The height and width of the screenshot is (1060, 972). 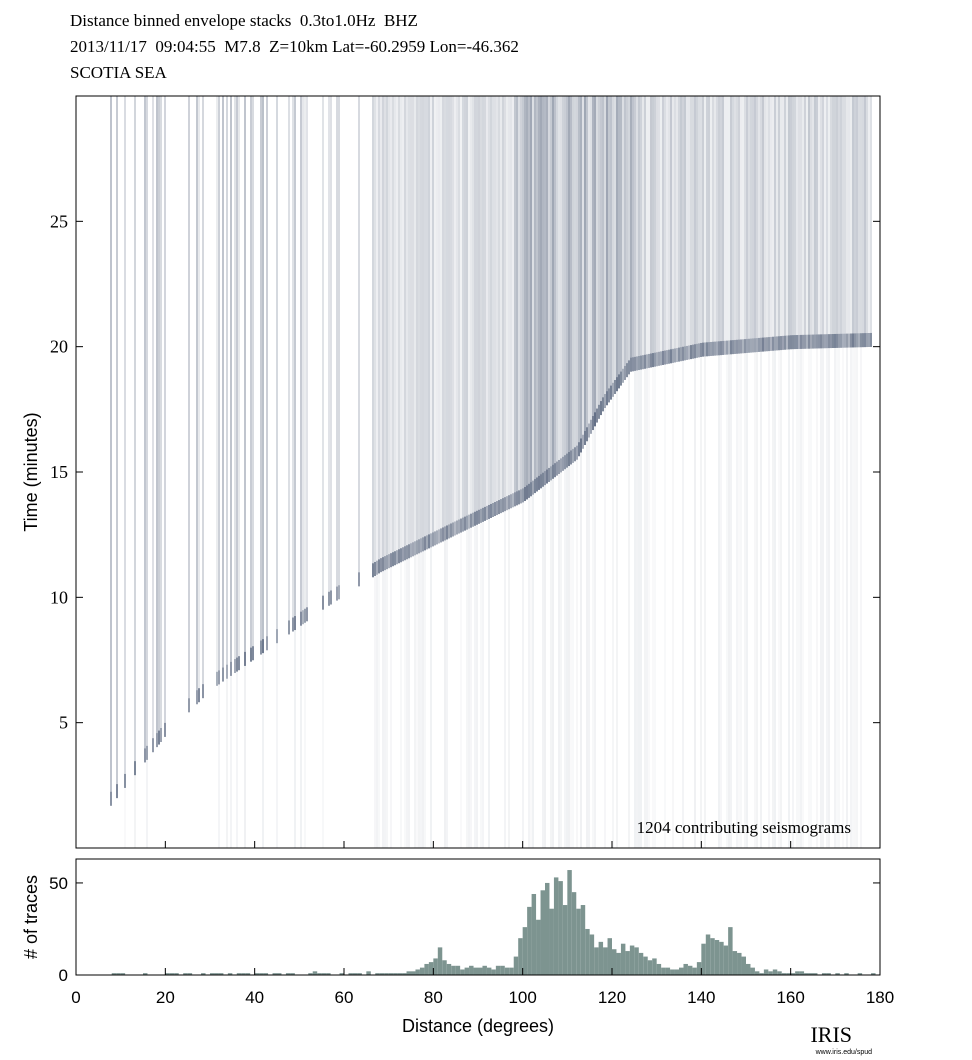 What do you see at coordinates (254, 997) in the screenshot?
I see `x-tick-label: 40` at bounding box center [254, 997].